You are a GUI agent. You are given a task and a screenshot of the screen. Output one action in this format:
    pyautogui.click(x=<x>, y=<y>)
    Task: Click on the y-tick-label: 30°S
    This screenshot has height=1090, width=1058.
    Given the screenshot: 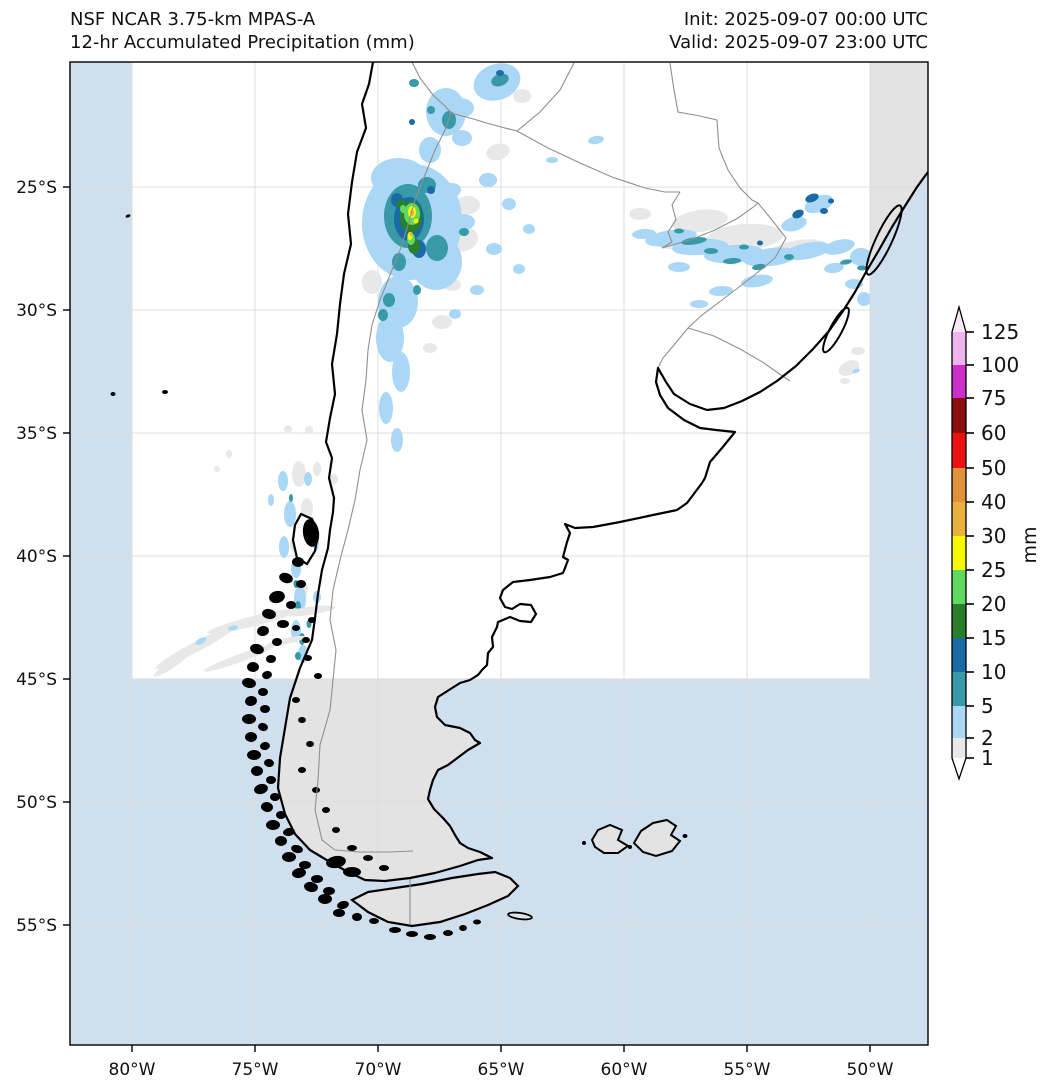 What is the action you would take?
    pyautogui.click(x=36, y=311)
    